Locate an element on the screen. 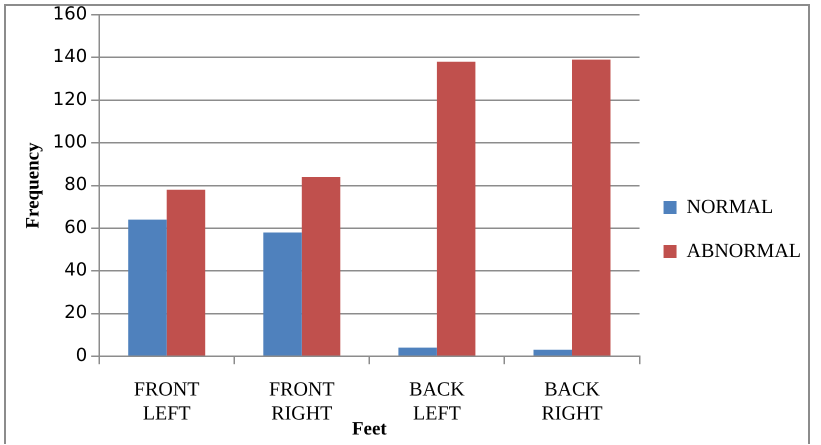 This screenshot has height=445, width=821. x-tick-label: FRONT RIGHT is located at coordinates (302, 401).